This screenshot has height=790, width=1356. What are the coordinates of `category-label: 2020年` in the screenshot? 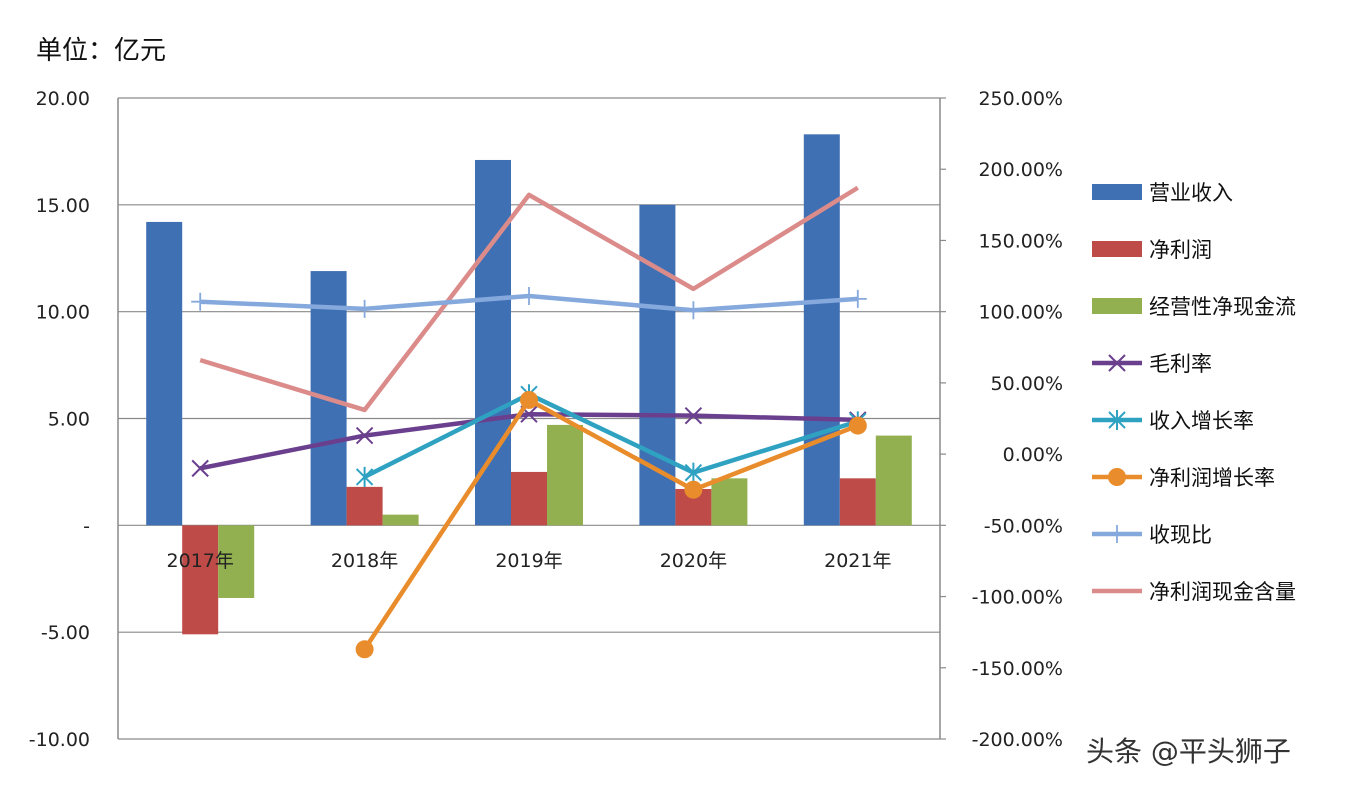 It's located at (693, 561).